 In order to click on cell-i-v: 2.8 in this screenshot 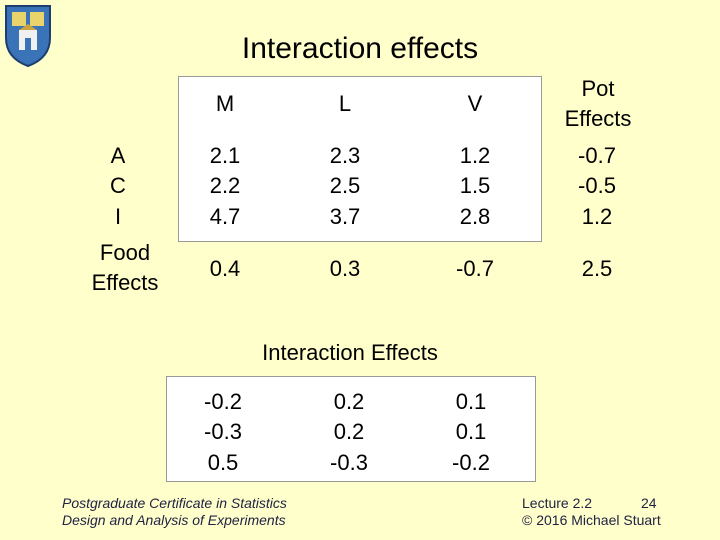, I will do `click(475, 216)`.